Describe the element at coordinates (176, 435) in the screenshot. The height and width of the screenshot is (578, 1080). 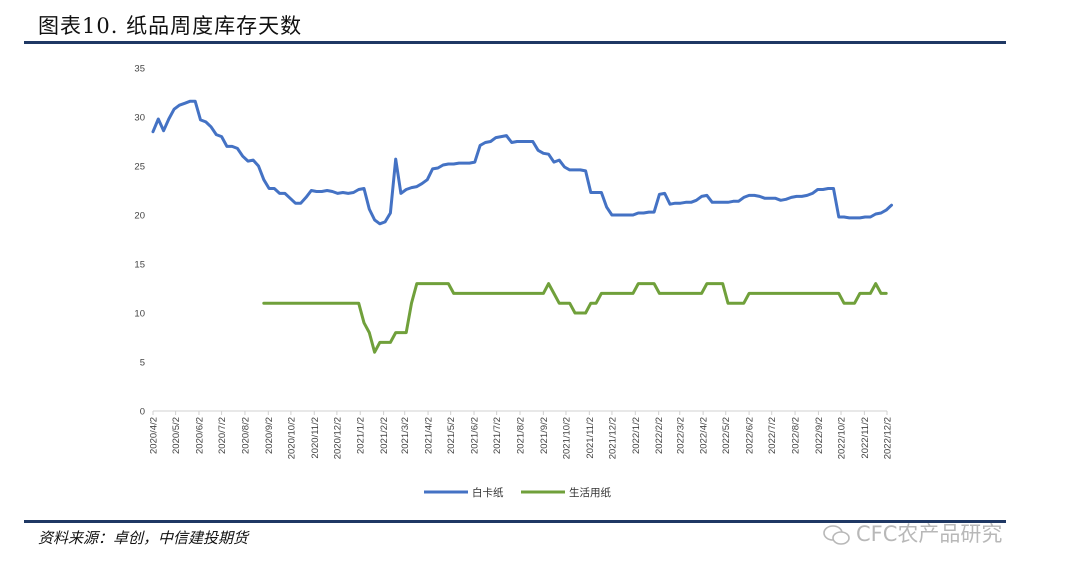
I see `x-tick-label: 2020/5/2` at that location.